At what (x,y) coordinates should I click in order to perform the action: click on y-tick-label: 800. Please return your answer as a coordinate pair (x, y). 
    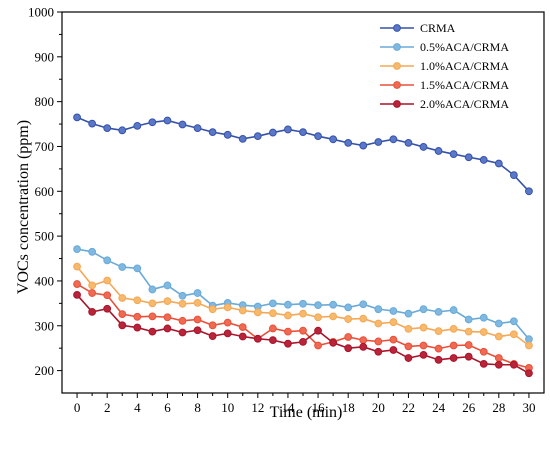
    Looking at the image, I should click on (45, 101).